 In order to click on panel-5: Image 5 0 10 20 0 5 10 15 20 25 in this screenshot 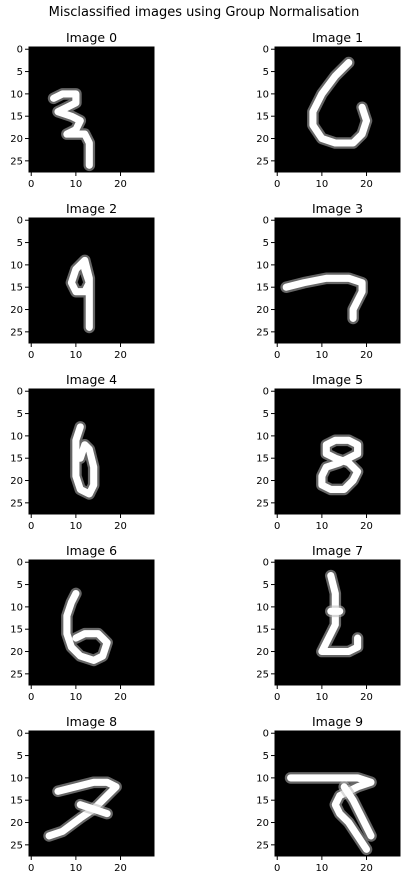, I will do `click(328, 452)`.